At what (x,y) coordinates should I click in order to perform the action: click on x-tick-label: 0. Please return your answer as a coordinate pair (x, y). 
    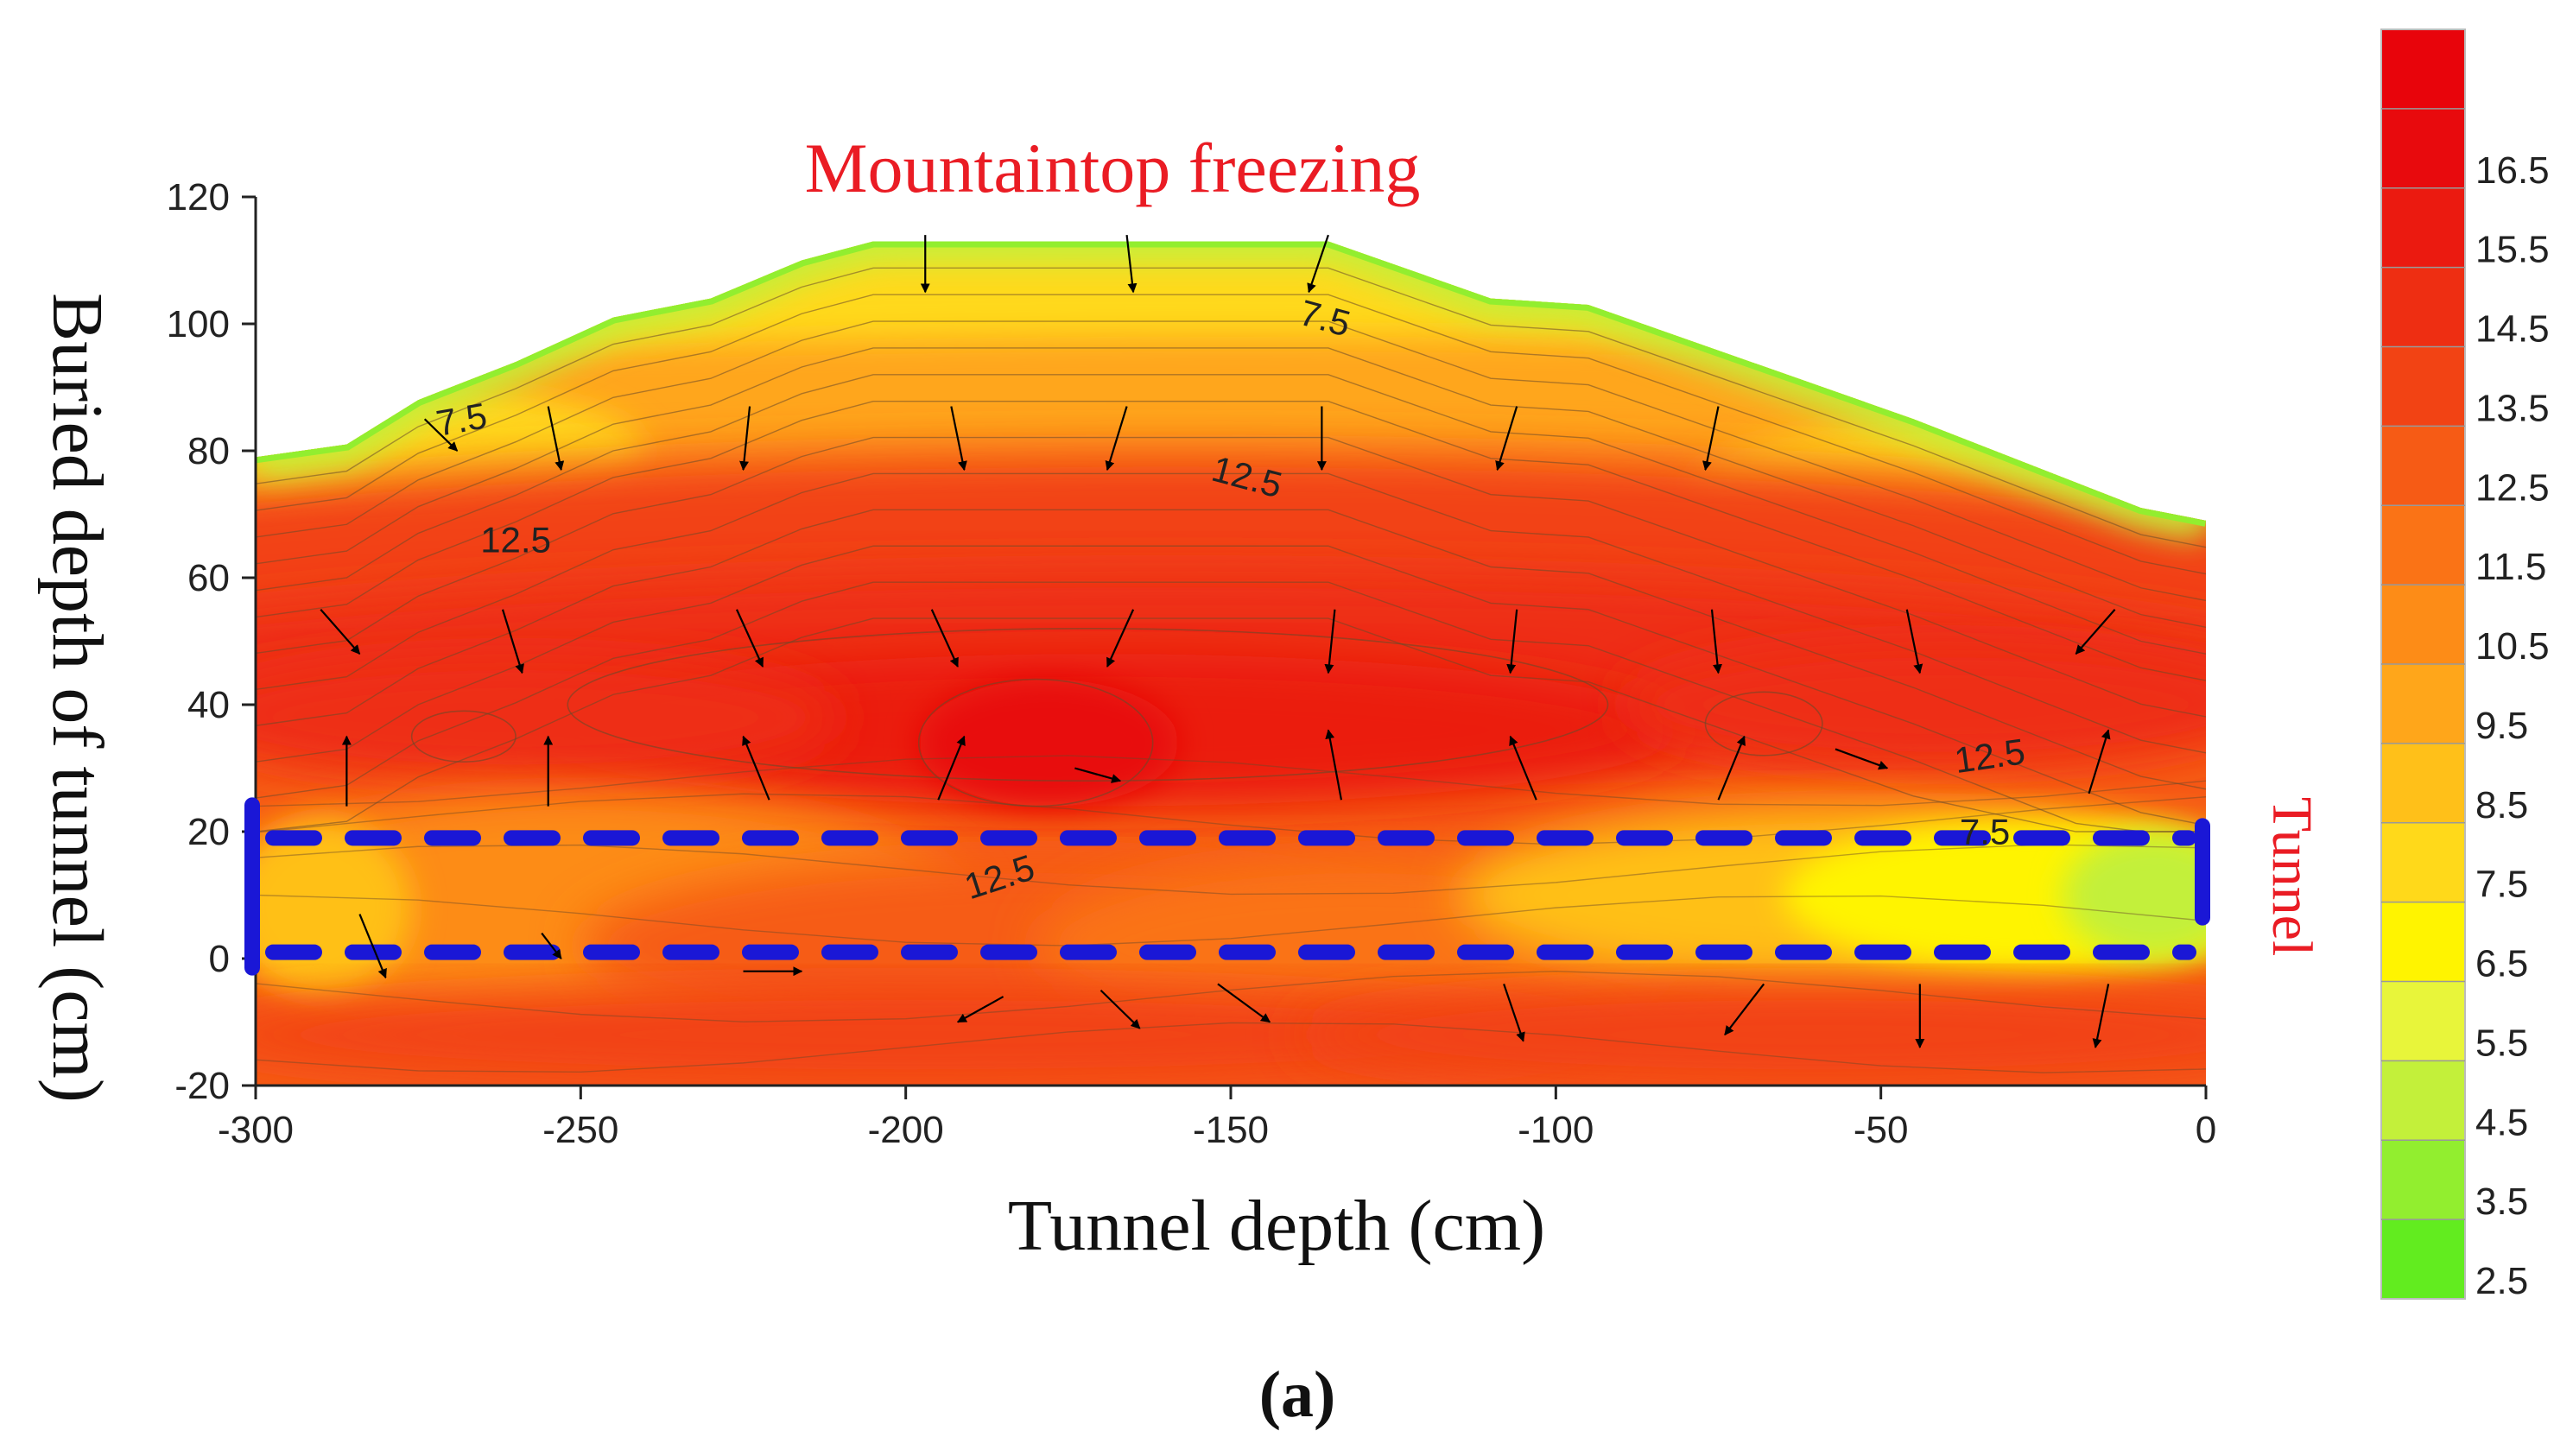
    Looking at the image, I should click on (2206, 1130).